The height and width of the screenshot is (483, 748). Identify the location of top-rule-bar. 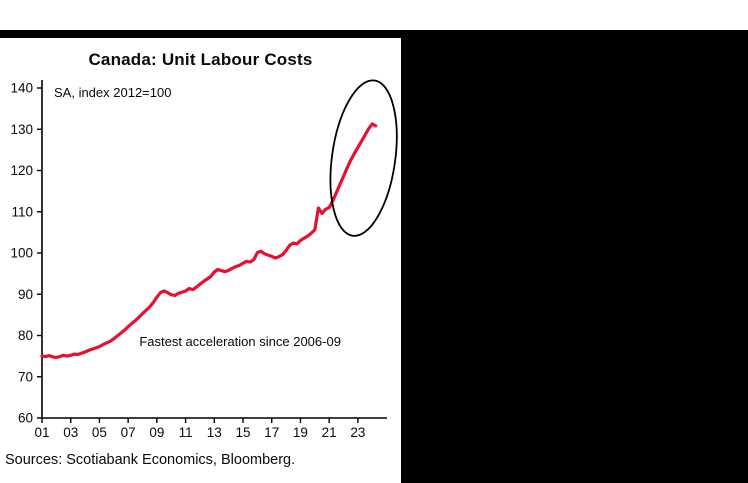
(200, 34).